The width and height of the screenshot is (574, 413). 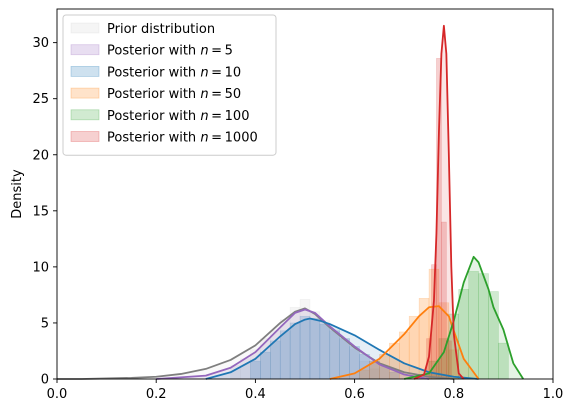 I want to click on prior-distribution-area, so click(x=255, y=343).